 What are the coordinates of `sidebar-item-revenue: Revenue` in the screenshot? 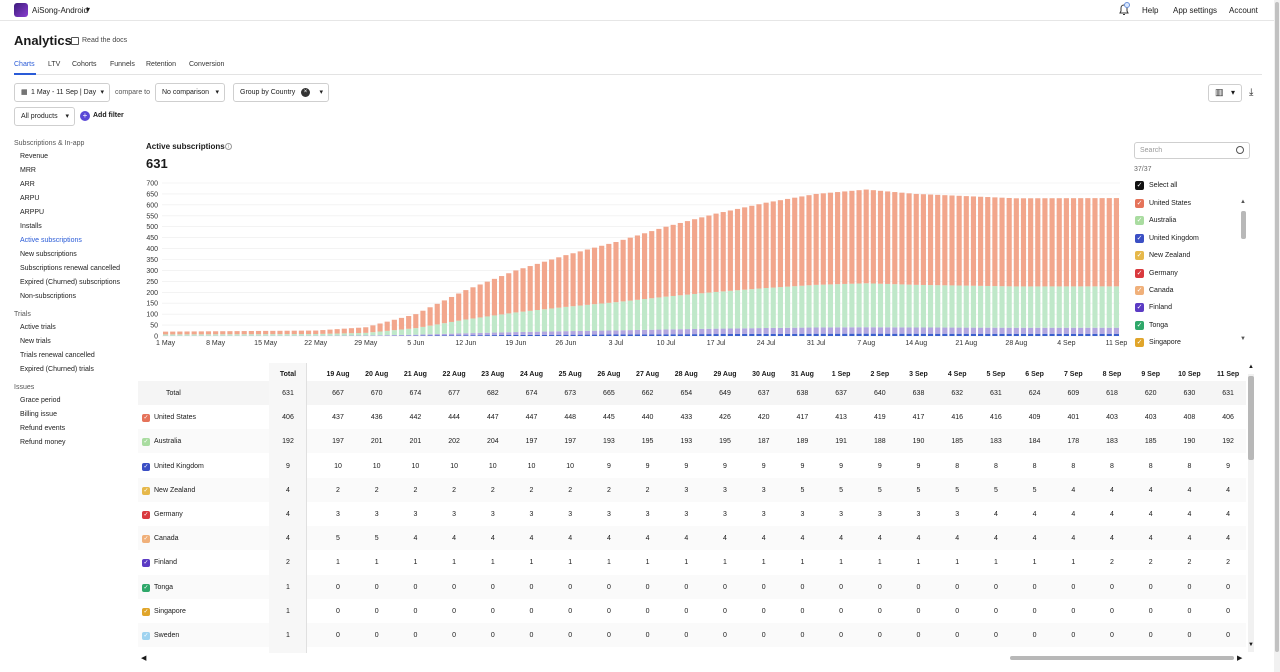 It's located at (34, 156).